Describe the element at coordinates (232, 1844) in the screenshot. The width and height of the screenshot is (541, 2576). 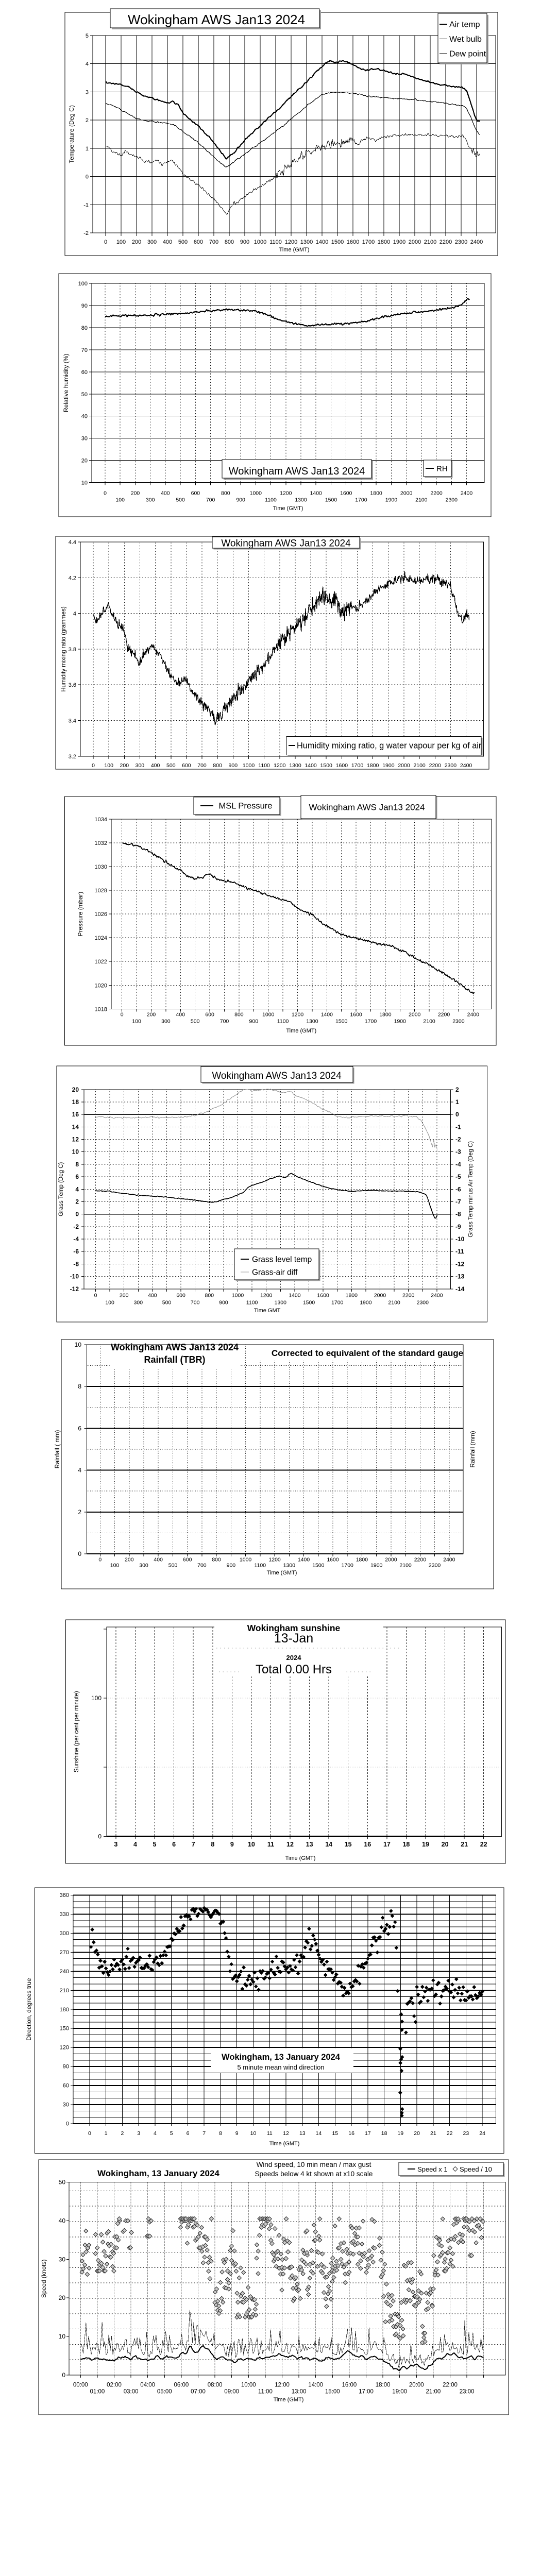
I see `svg-text: 9` at that location.